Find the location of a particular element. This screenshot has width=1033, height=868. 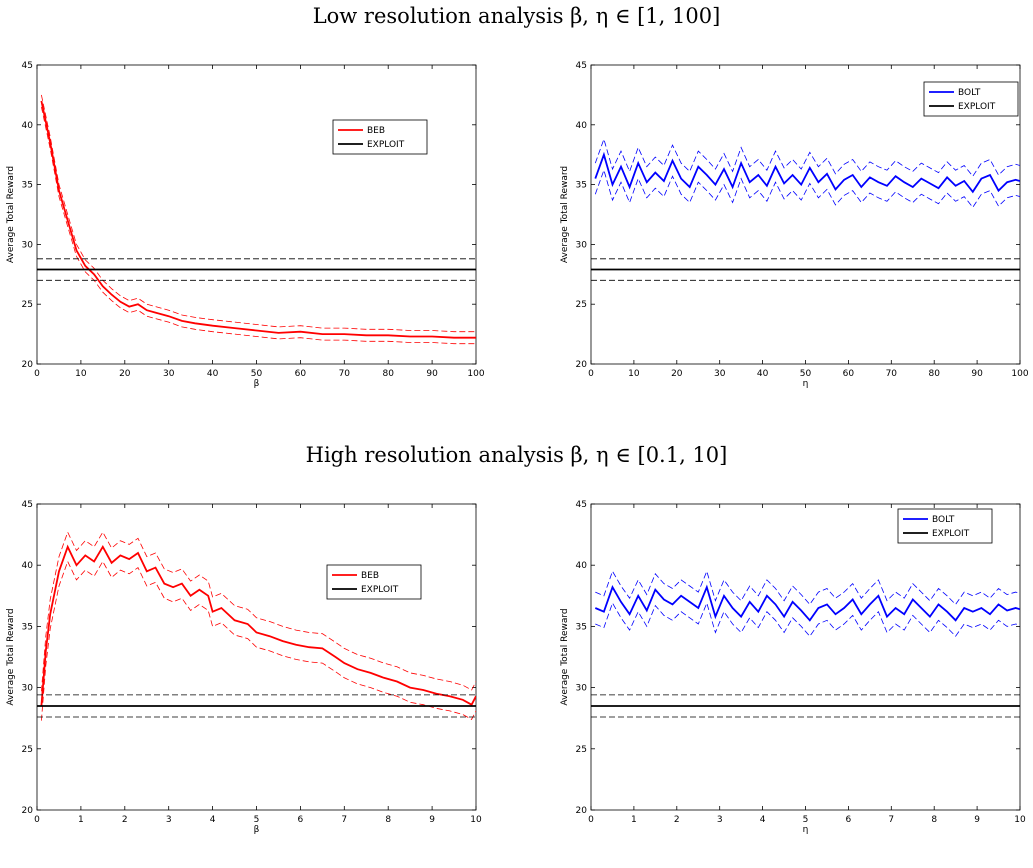

series-bolt-lower-bound is located at coordinates (807, 619).